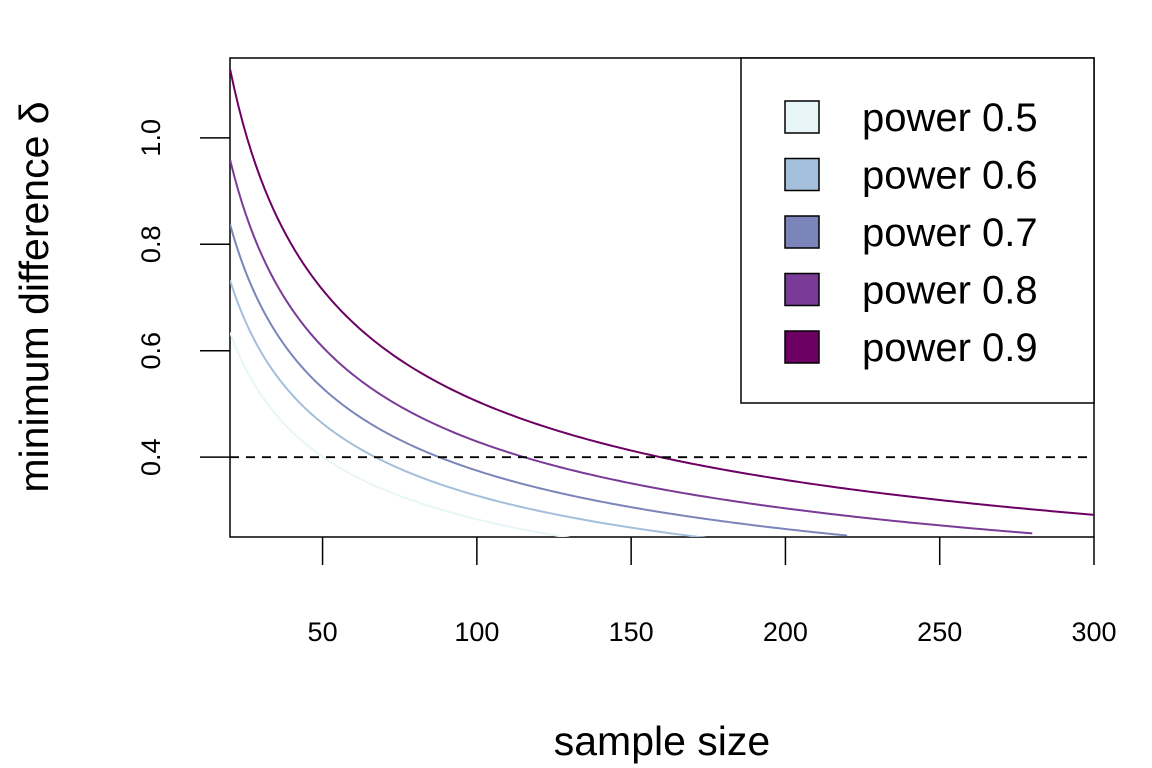  What do you see at coordinates (151, 138) in the screenshot?
I see `y-tick-label-1: 1.0` at bounding box center [151, 138].